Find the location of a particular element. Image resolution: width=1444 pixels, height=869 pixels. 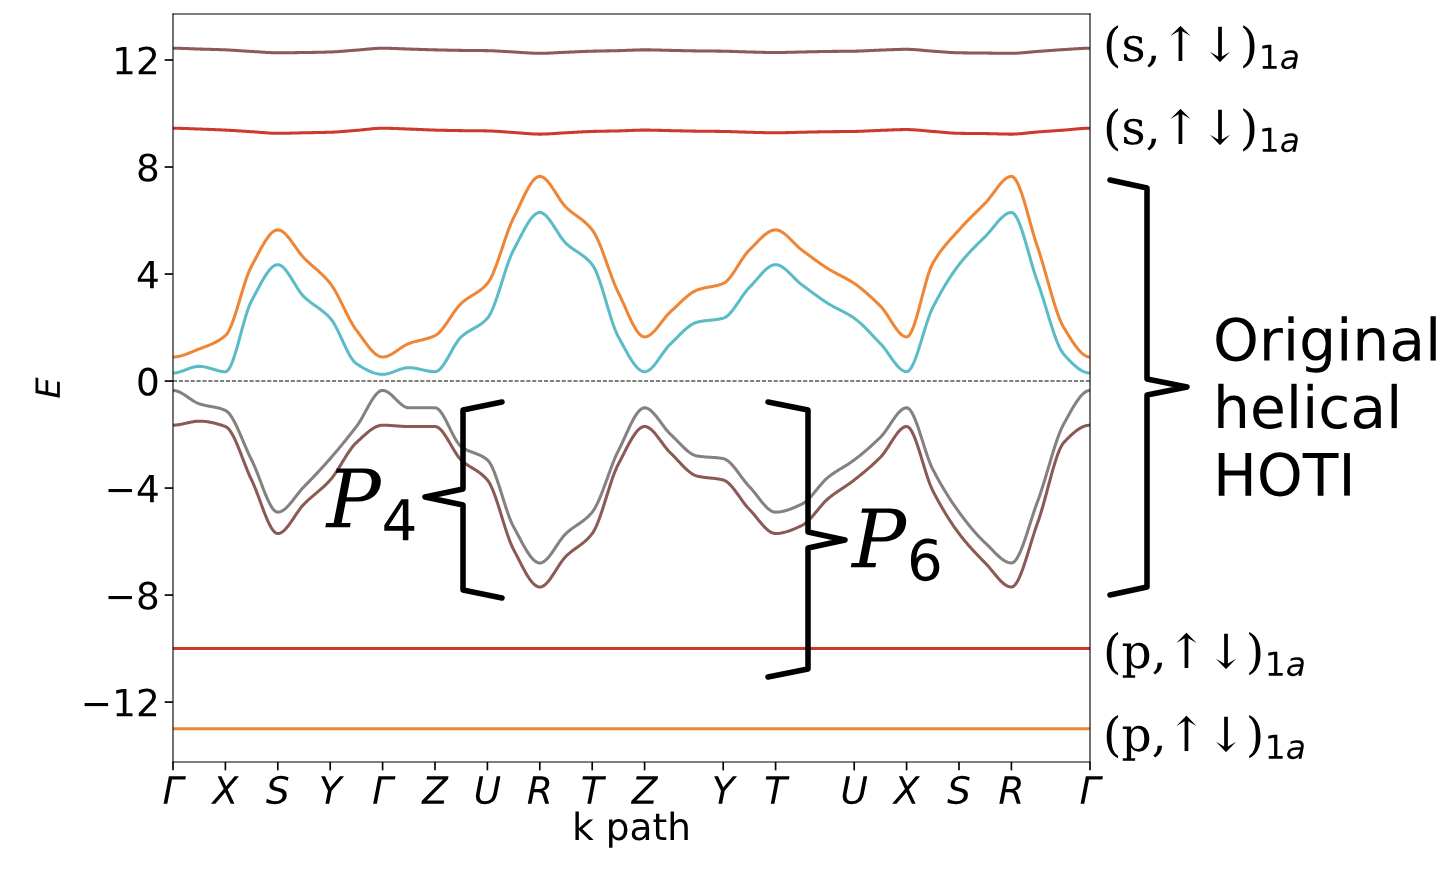

y-tick-label: 8 is located at coordinates (148, 167).